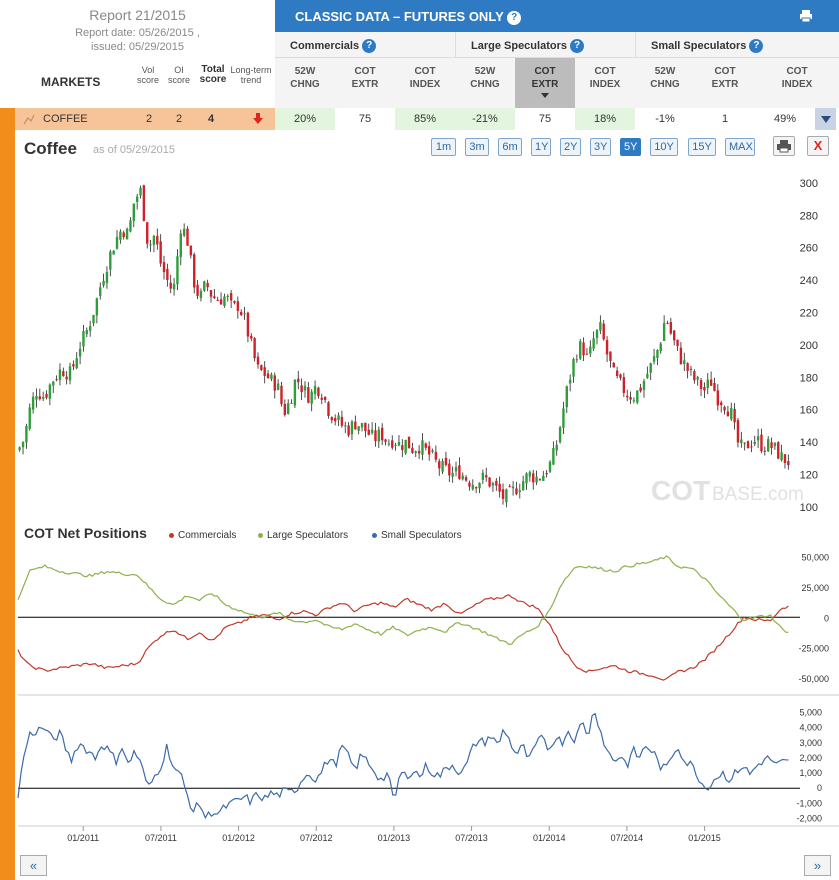  What do you see at coordinates (818, 146) in the screenshot?
I see `close-chart-button: X` at bounding box center [818, 146].